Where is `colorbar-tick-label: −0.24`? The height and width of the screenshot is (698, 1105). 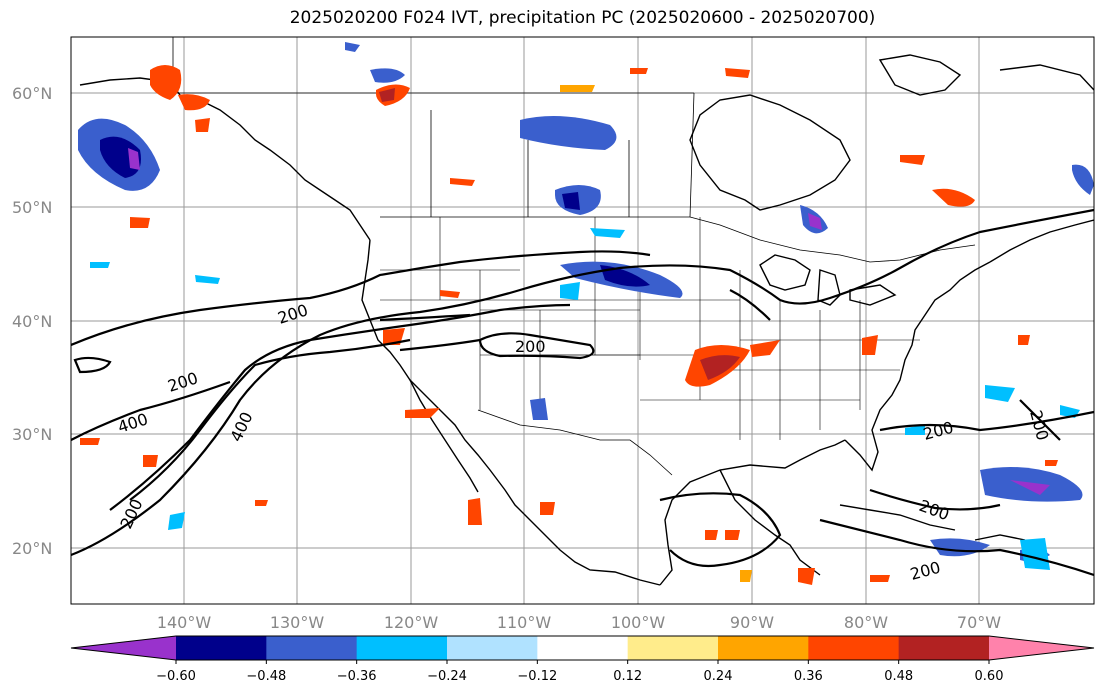 colorbar-tick-label: −0.24 is located at coordinates (447, 676).